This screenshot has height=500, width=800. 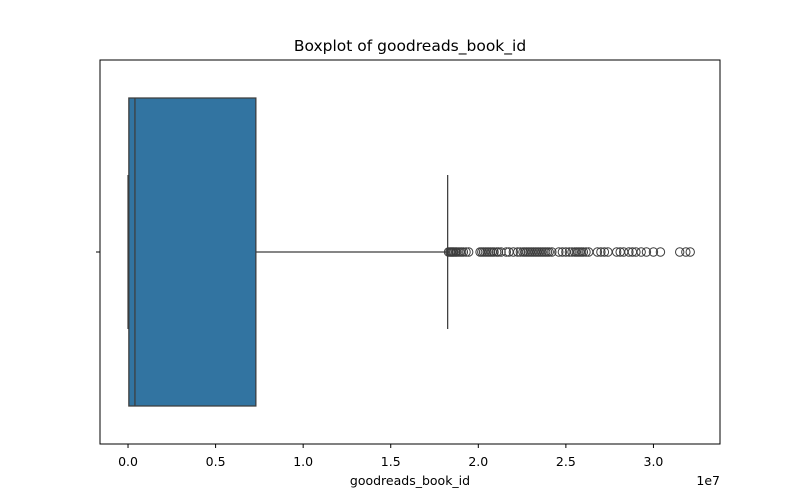 What do you see at coordinates (654, 461) in the screenshot?
I see `x-tick-label: 3.0` at bounding box center [654, 461].